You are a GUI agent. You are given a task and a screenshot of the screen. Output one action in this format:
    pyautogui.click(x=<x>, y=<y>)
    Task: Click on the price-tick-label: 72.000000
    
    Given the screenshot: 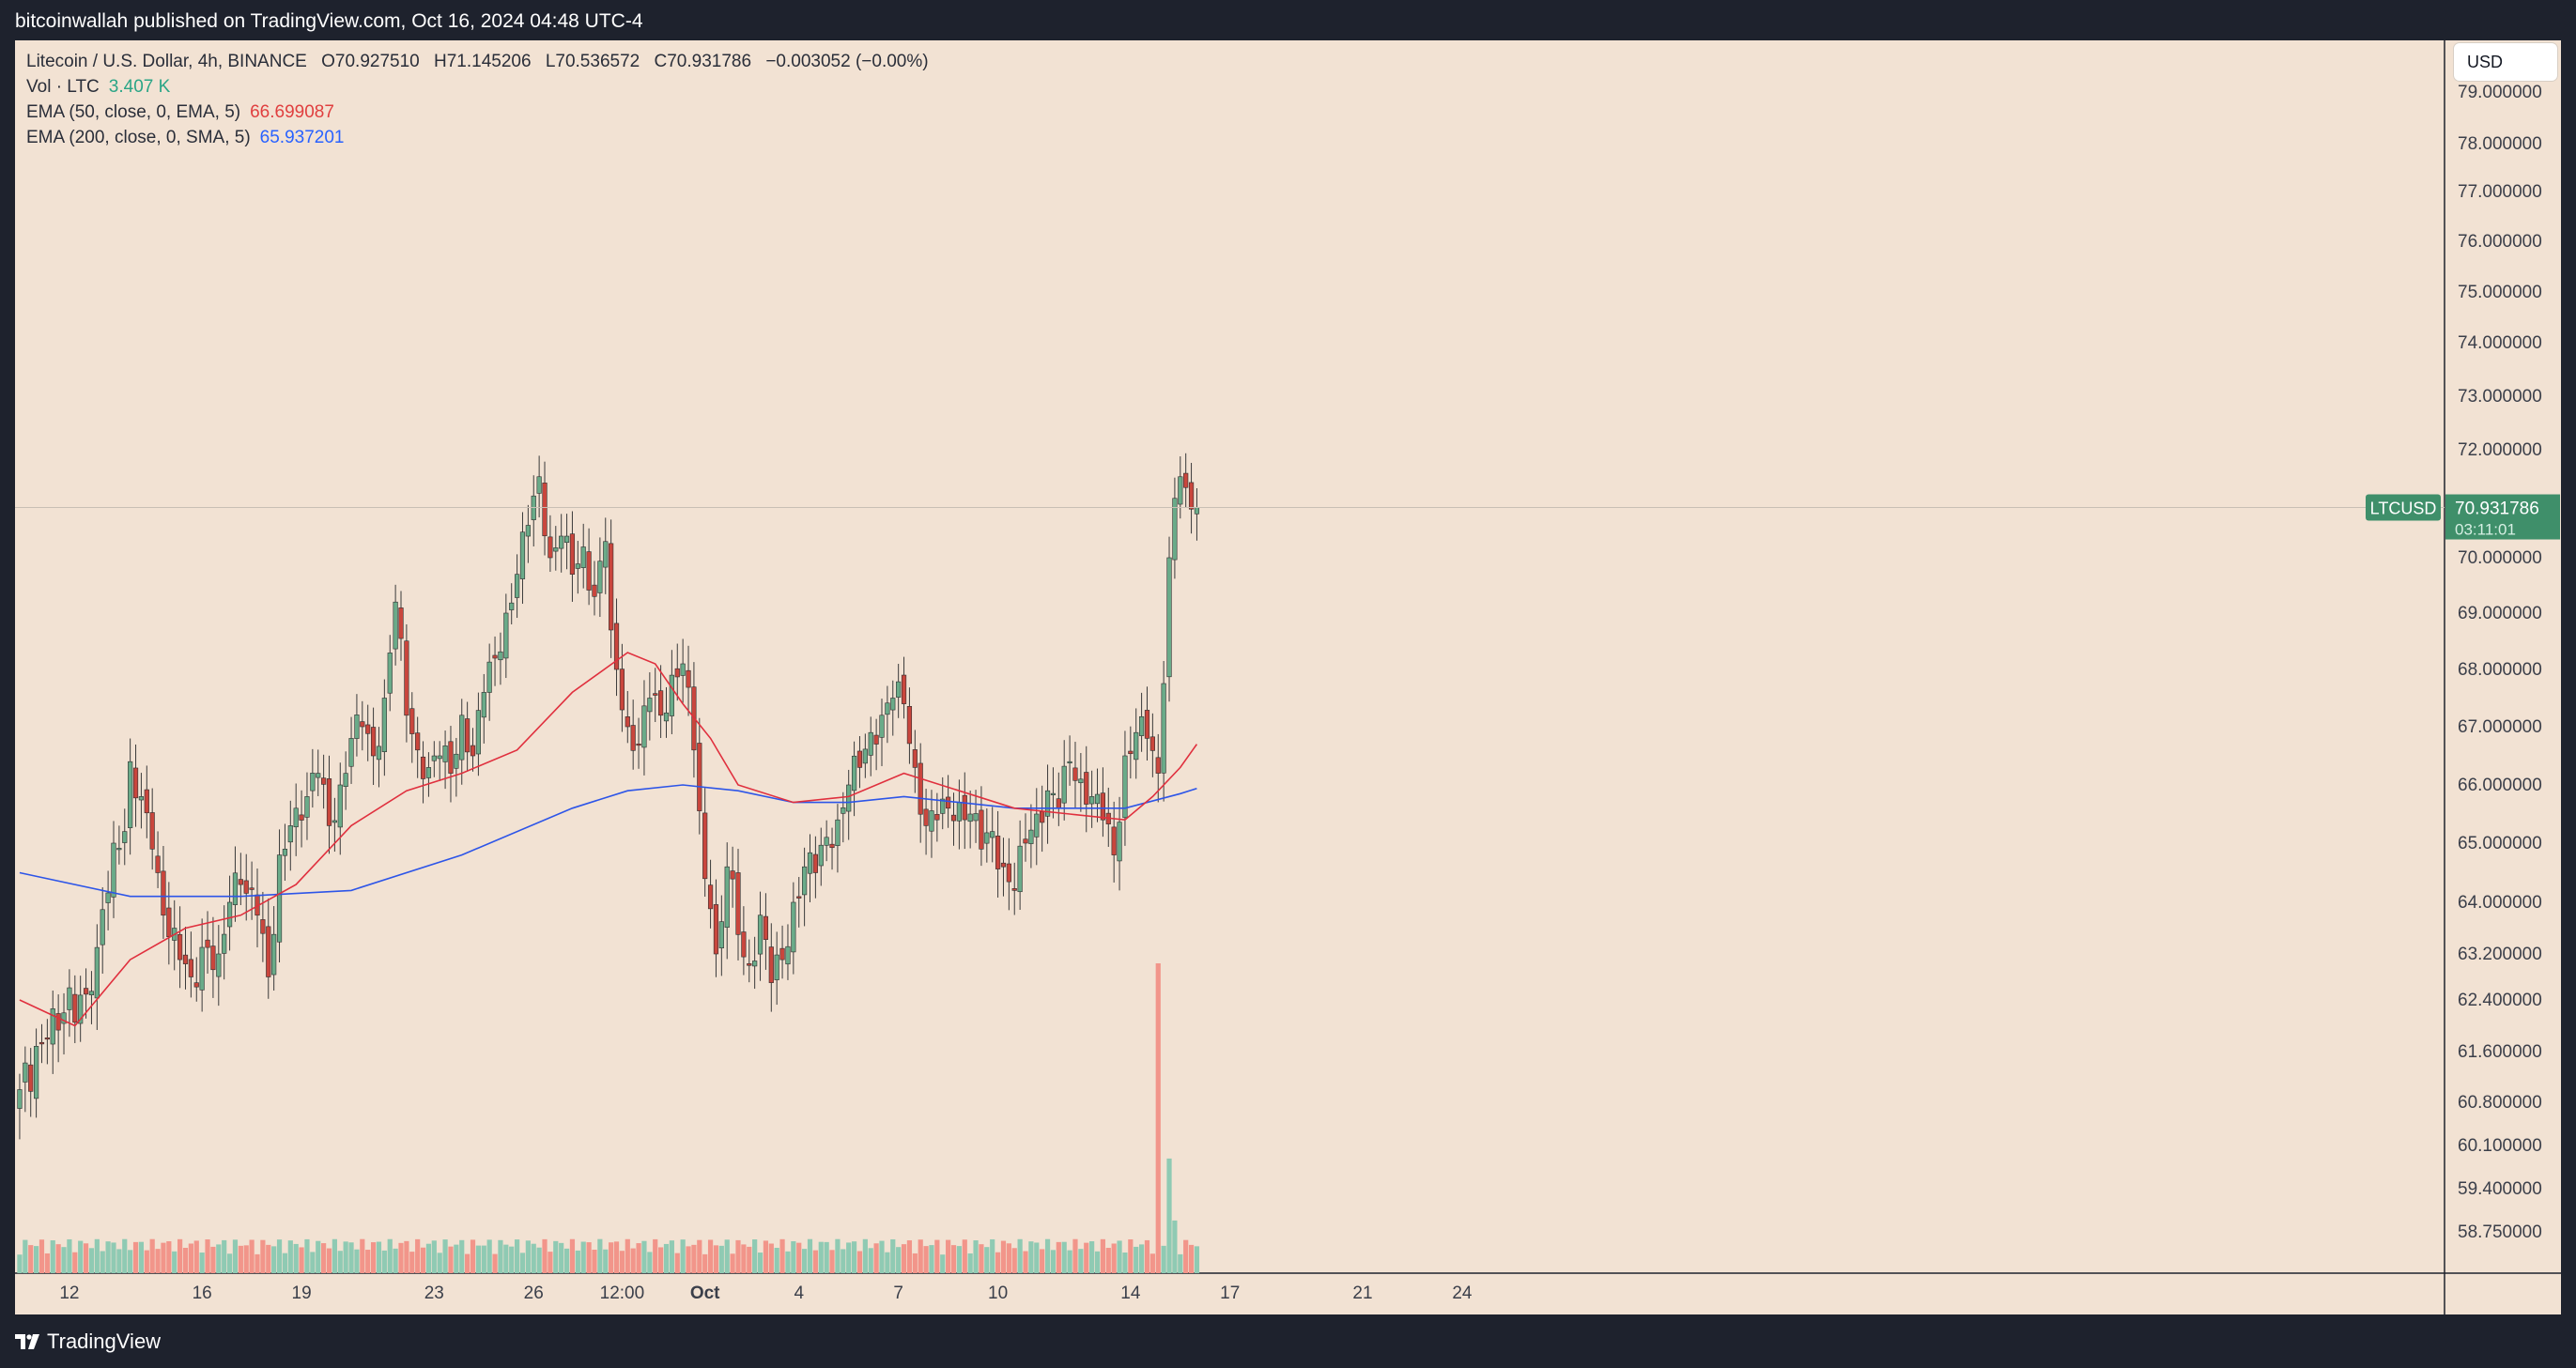 What is the action you would take?
    pyautogui.click(x=2500, y=450)
    